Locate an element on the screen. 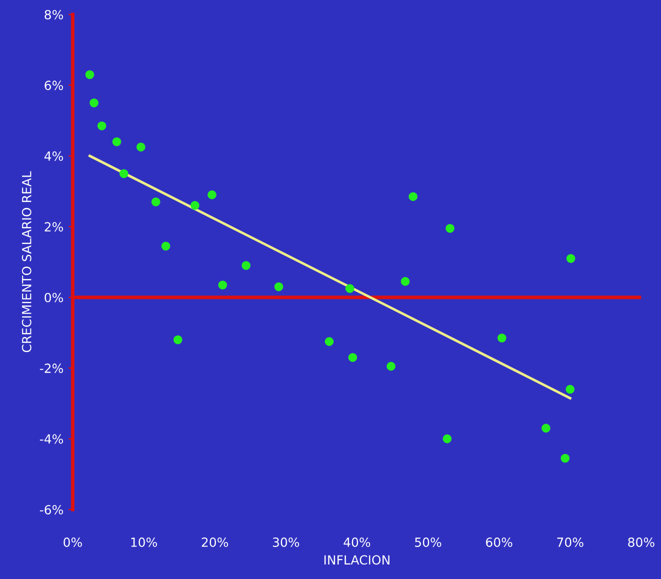  y-axis-title: CRECIMIENTO SALARIO REAL is located at coordinates (27, 261).